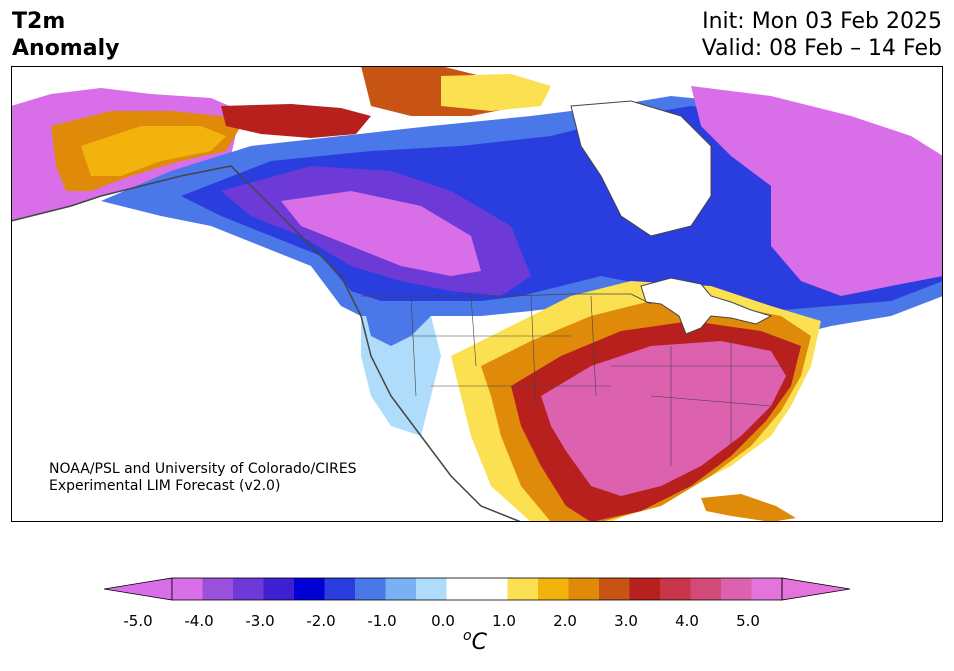 Image resolution: width=954 pixels, height=671 pixels. I want to click on hudson-bay-water, so click(641, 168).